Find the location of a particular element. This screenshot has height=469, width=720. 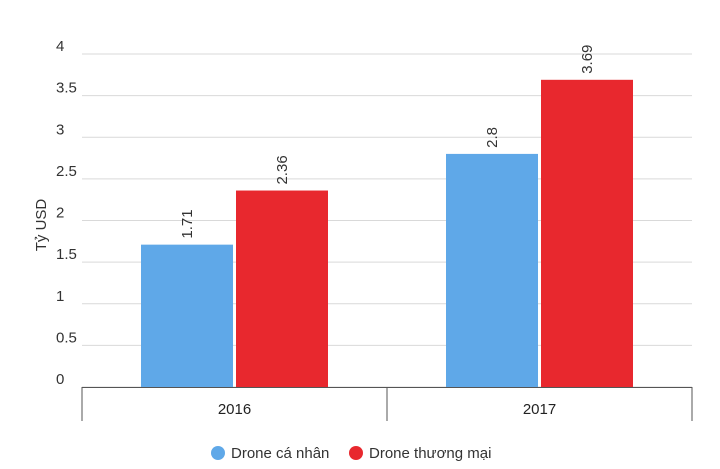

y-axis-ticks: 0 0.5 1 1.5 2 2.5 3 3.5 4 is located at coordinates (66, 213).